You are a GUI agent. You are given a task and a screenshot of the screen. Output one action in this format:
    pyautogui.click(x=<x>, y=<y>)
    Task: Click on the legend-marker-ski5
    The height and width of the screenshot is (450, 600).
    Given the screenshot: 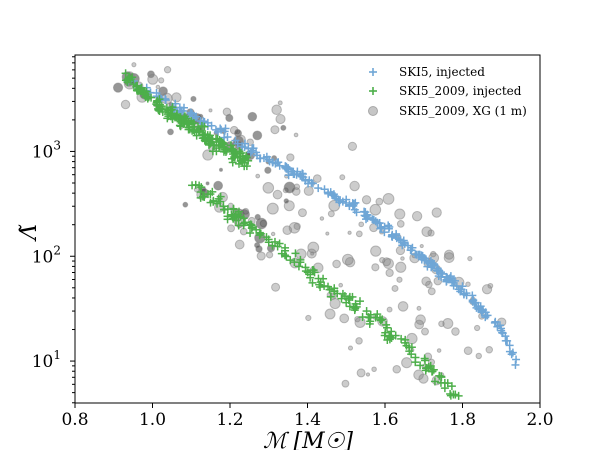 What is the action you would take?
    pyautogui.click(x=373, y=72)
    